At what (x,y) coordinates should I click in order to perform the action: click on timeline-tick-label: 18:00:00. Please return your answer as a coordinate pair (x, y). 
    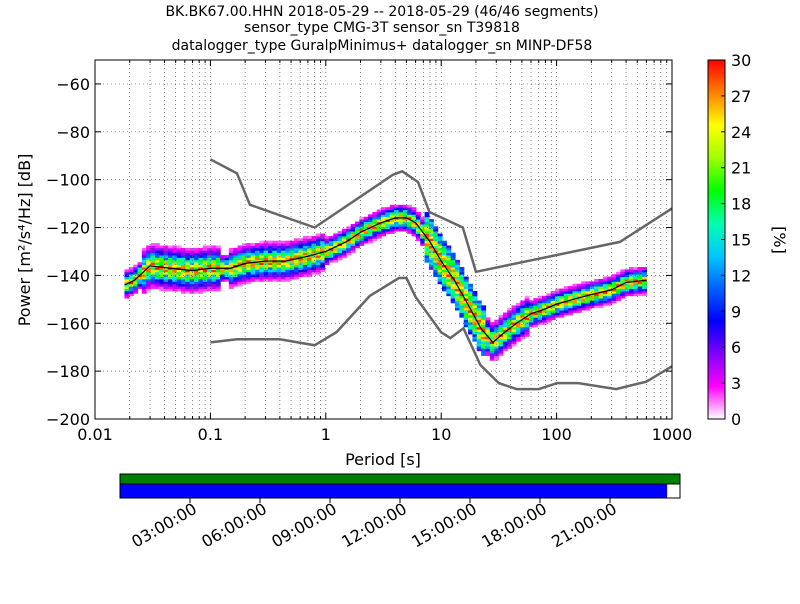
    Looking at the image, I should click on (514, 525).